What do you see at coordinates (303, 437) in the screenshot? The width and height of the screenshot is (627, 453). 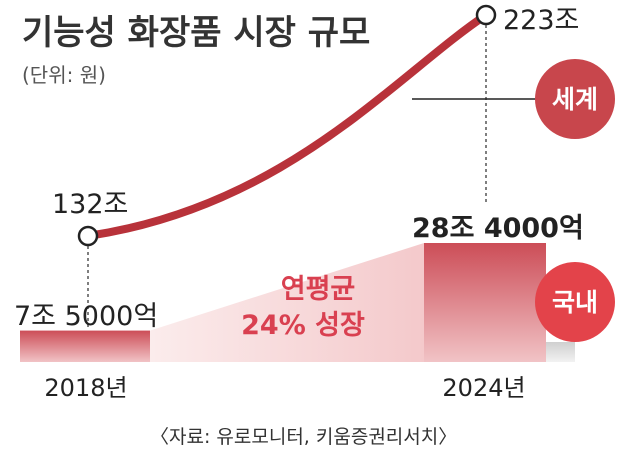 I see `source-note: 〈자료: 유로모니터, 키움증권리서치〉` at bounding box center [303, 437].